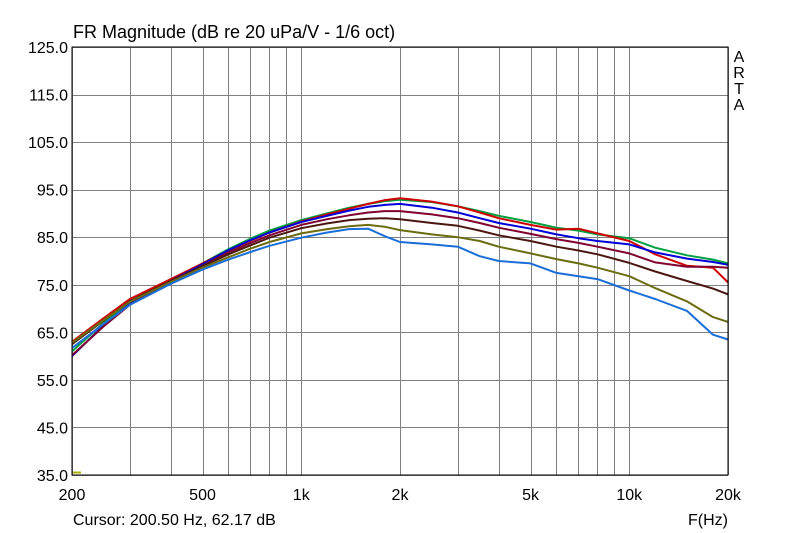 The width and height of the screenshot is (800, 533). I want to click on cursor-readout: Cursor: 200.50 Hz, 62.17 dB, so click(174, 520).